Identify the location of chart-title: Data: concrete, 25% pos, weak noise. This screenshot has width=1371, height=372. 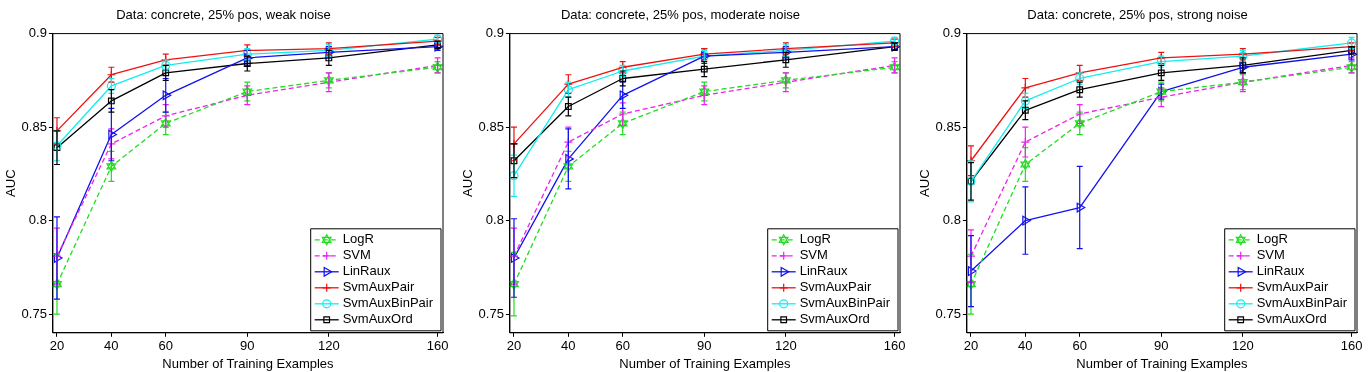
(223, 15).